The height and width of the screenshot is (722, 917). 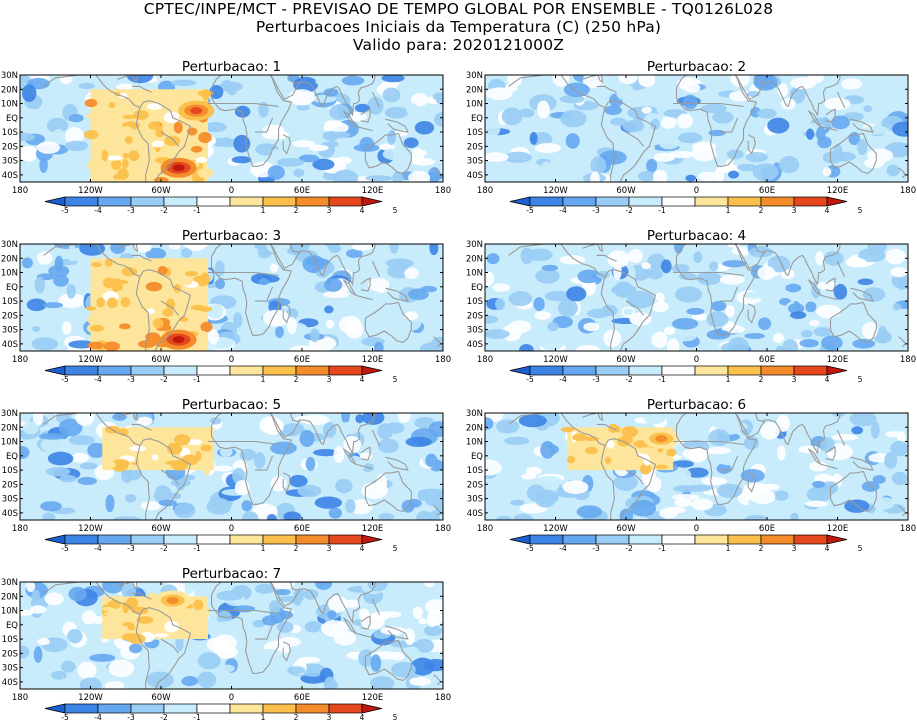 I want to click on y-tick-label: 10S, so click(x=10, y=133).